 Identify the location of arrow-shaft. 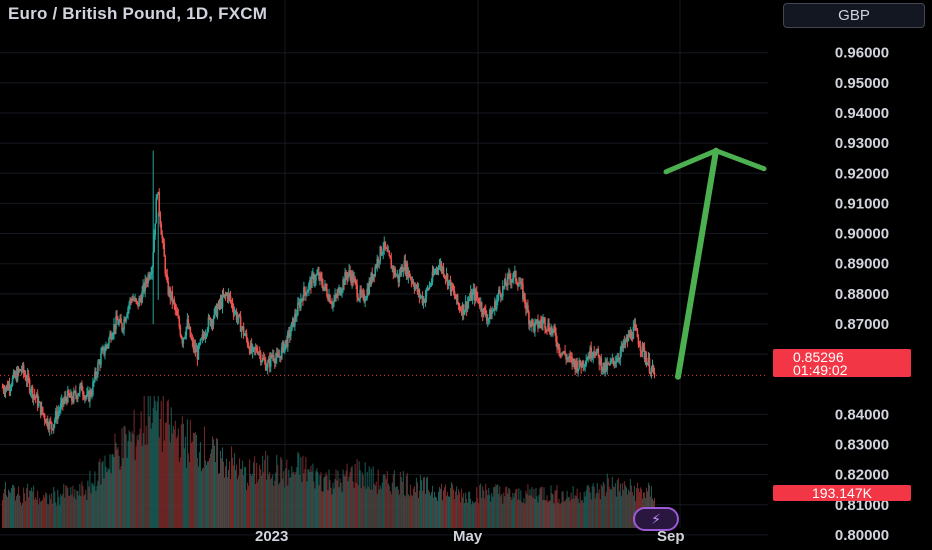
(697, 263).